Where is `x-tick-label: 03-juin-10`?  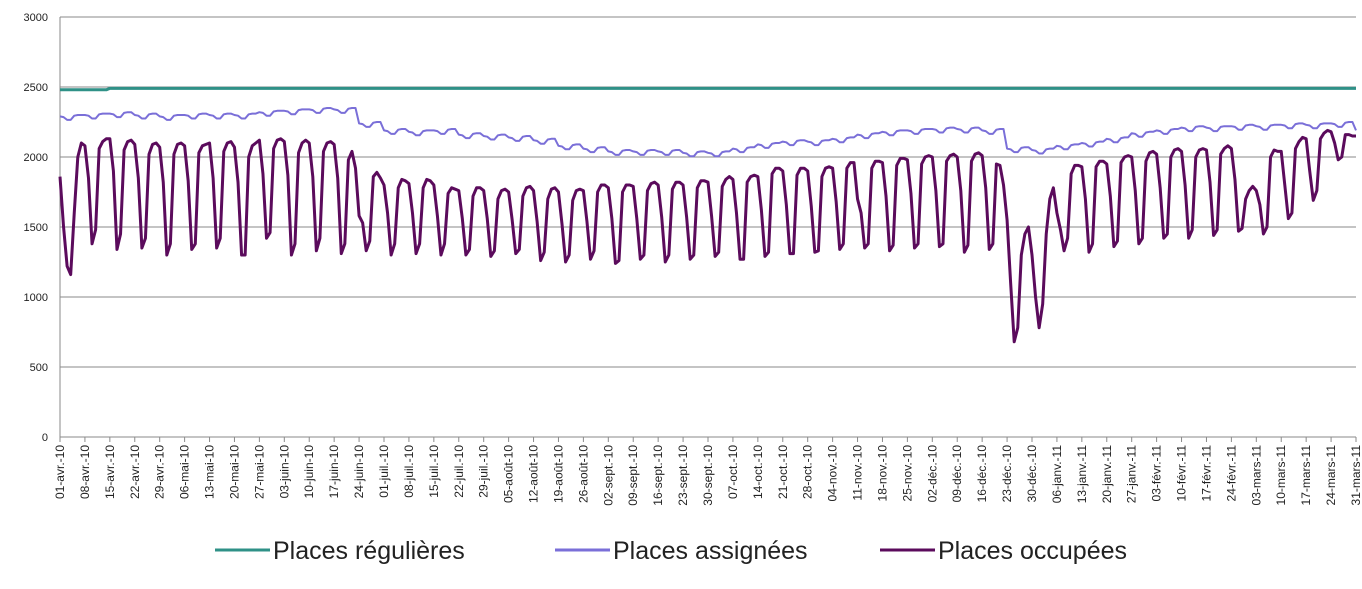
x-tick-label: 03-juin-10 is located at coordinates (284, 472).